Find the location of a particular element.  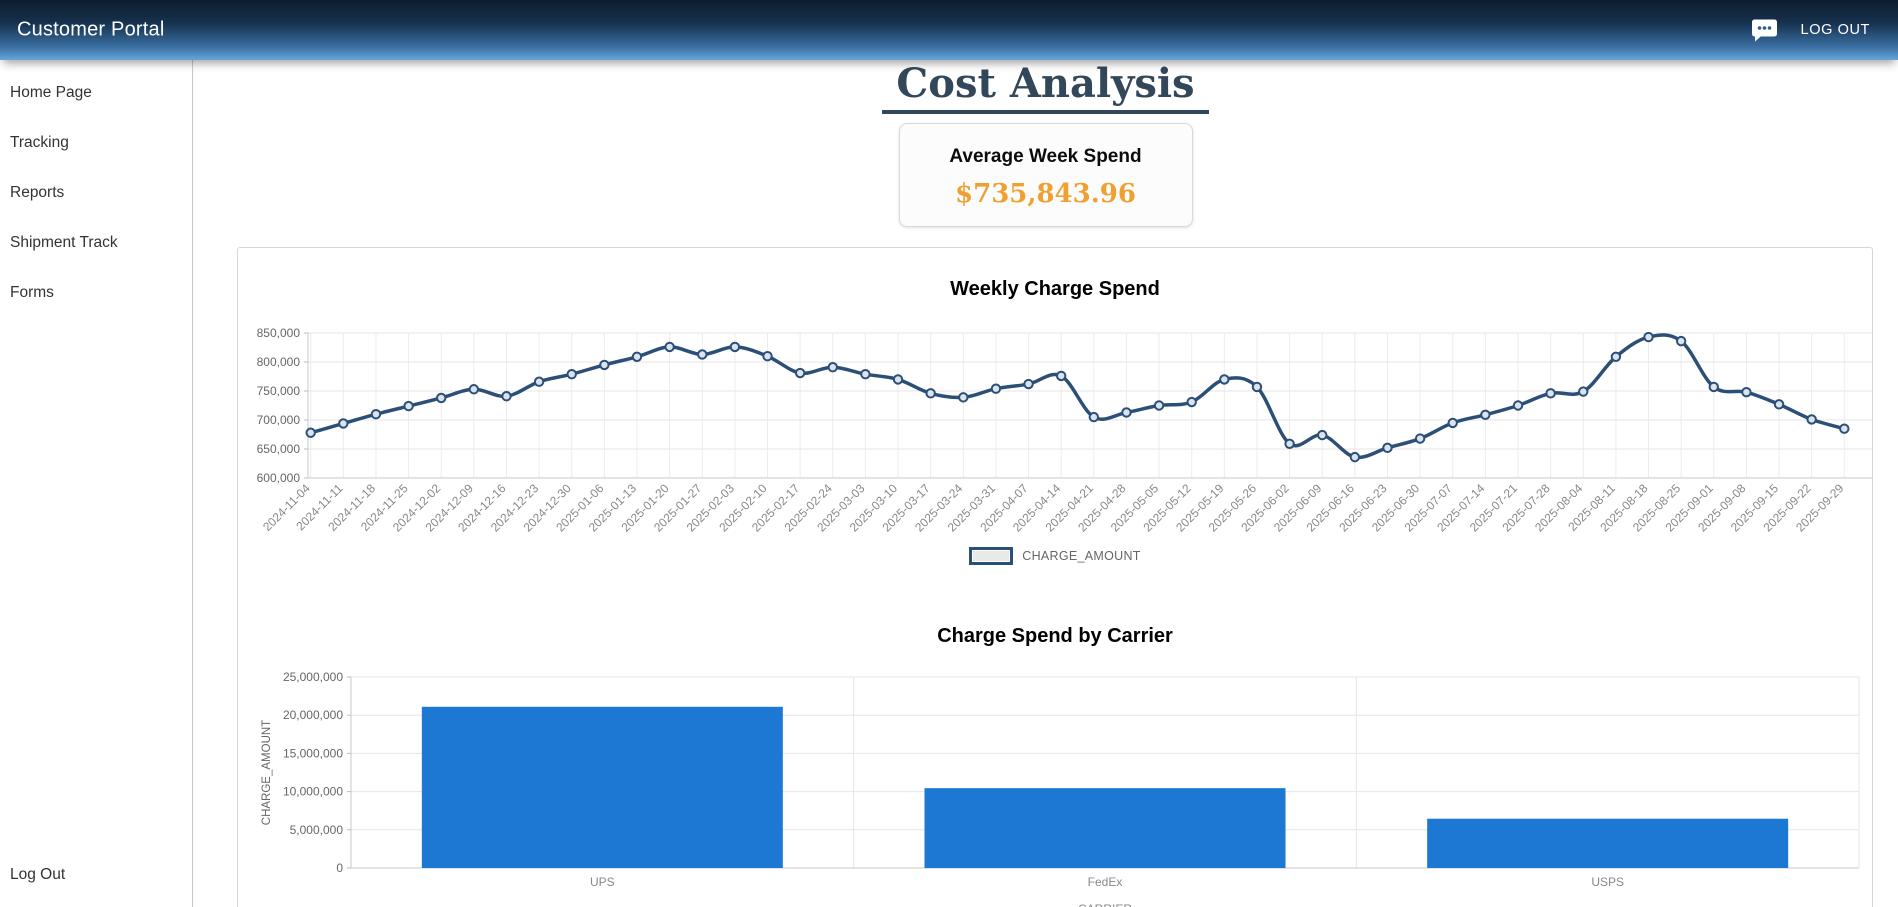

chart-legend: CHARGE_AMOUNT is located at coordinates (1055, 556).